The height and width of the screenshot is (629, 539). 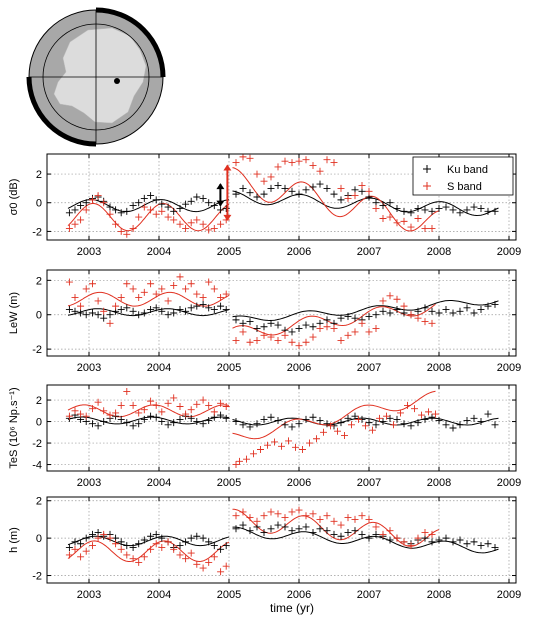 I want to click on plot-area, so click(x=281, y=428).